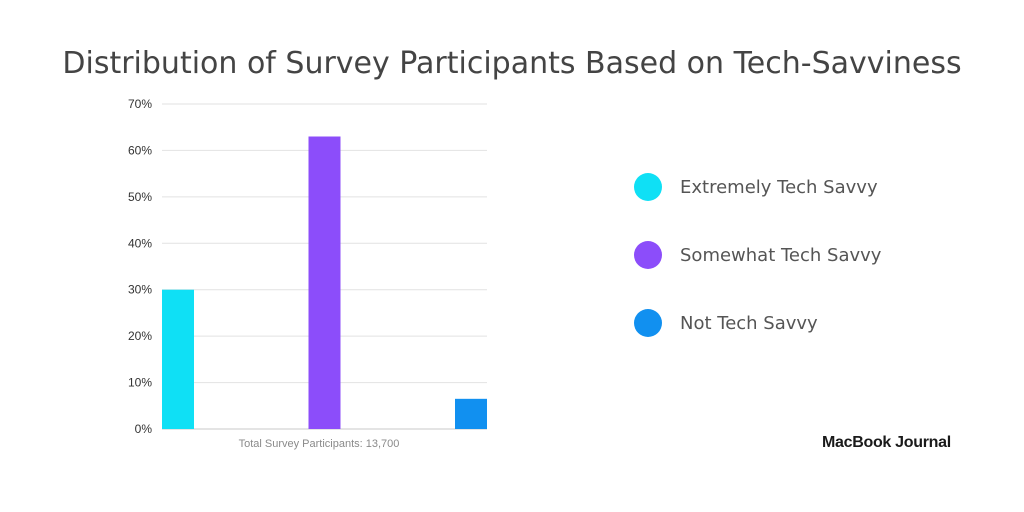 The image size is (1024, 512). What do you see at coordinates (140, 336) in the screenshot?
I see `y-tick-label: 20%` at bounding box center [140, 336].